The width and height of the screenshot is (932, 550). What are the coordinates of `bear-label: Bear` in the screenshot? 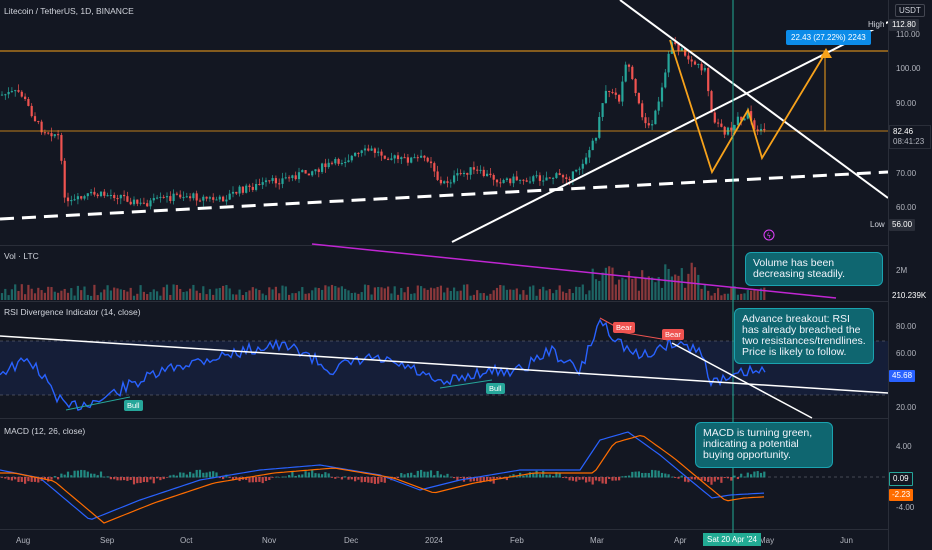 It's located at (673, 334).